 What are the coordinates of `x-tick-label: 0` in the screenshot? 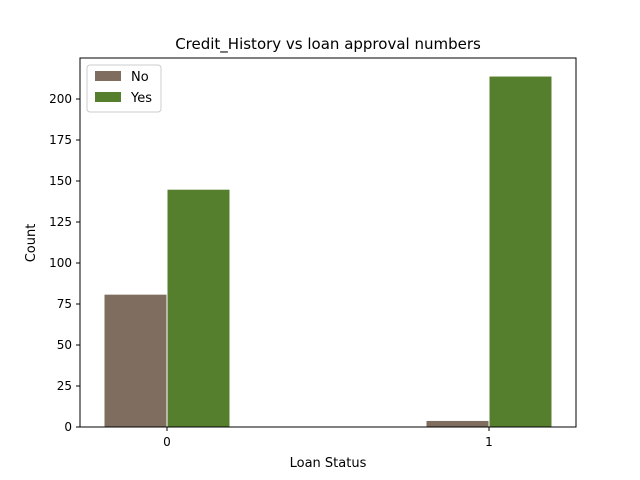 It's located at (167, 442).